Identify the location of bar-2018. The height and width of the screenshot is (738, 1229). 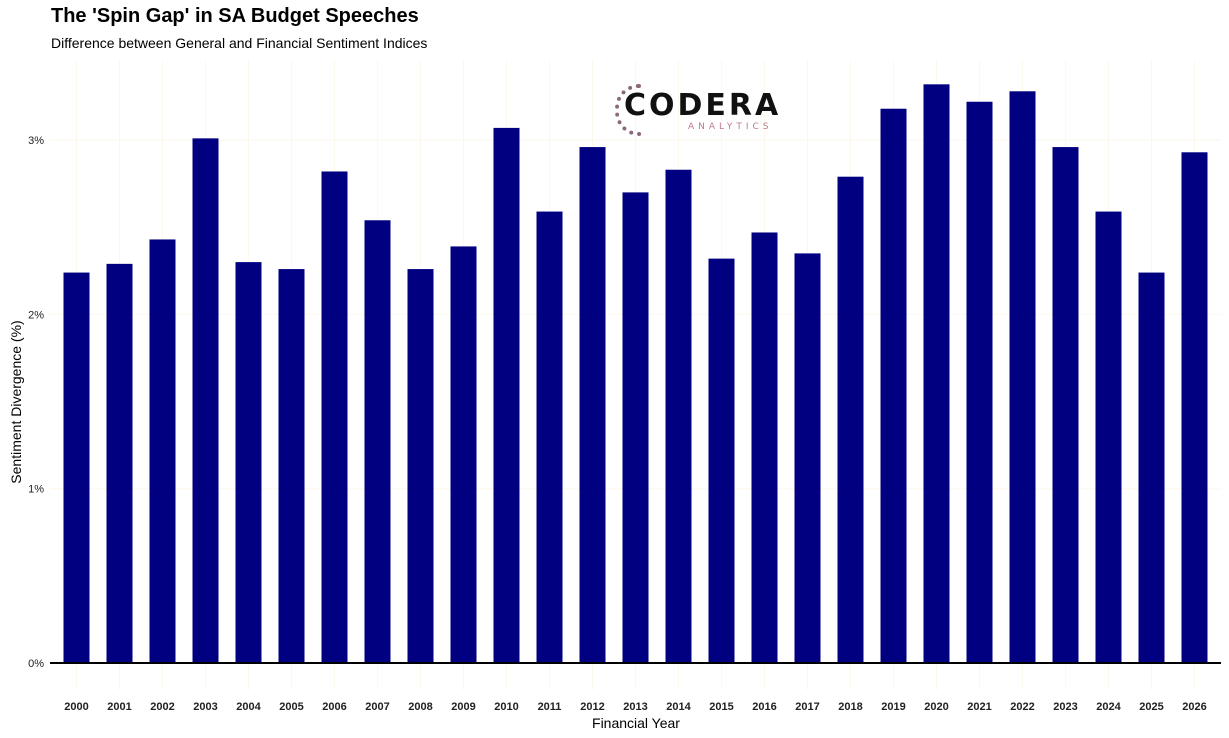
(850, 419).